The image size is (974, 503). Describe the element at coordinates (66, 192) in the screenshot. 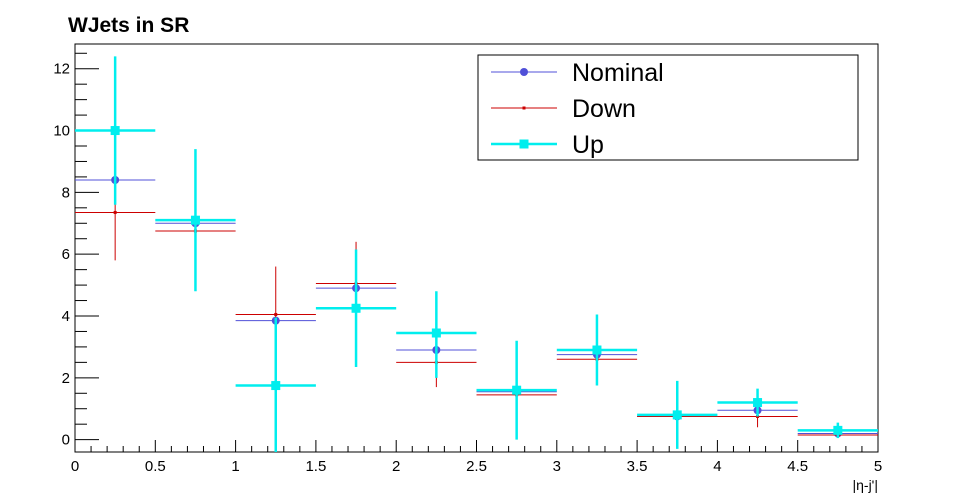

I see `y-tick-label: 8` at that location.